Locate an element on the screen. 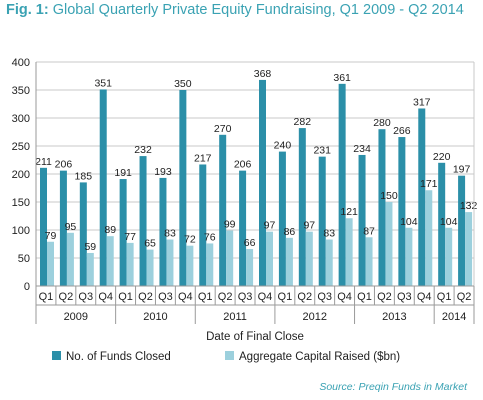 The width and height of the screenshot is (483, 400). data-label-funds-closed: 193 is located at coordinates (163, 172).